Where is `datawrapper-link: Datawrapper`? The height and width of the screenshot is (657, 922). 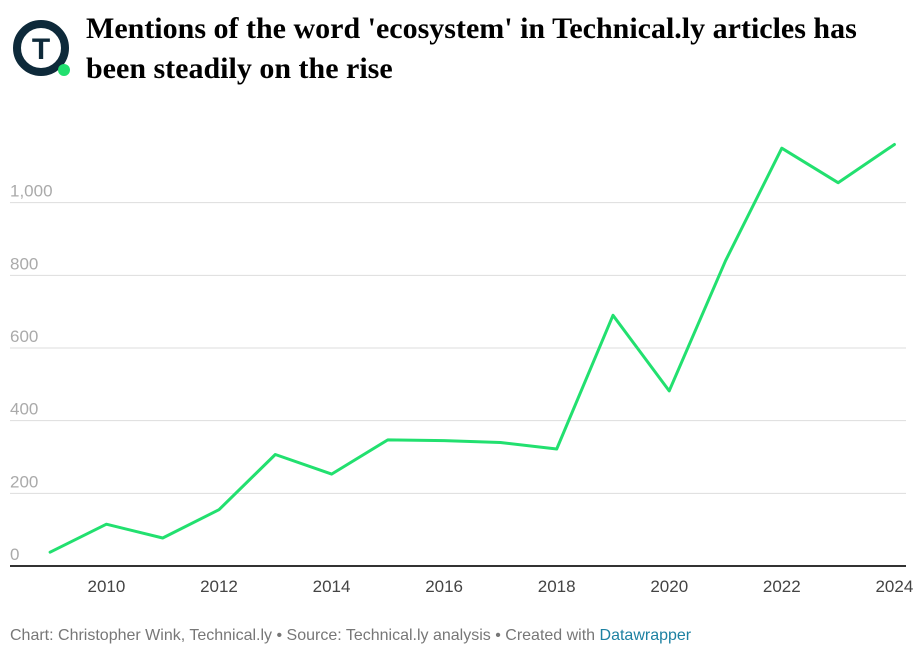 datawrapper-link: Datawrapper is located at coordinates (645, 635).